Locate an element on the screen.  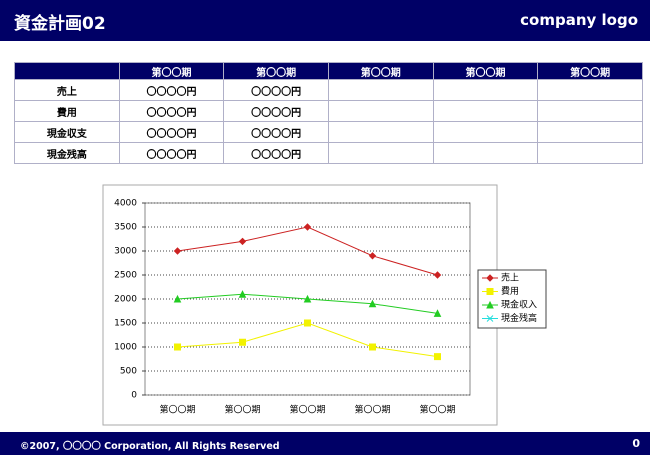
table-row: 現金残高 〇〇〇〇円 〇〇〇〇円 is located at coordinates (328, 153).